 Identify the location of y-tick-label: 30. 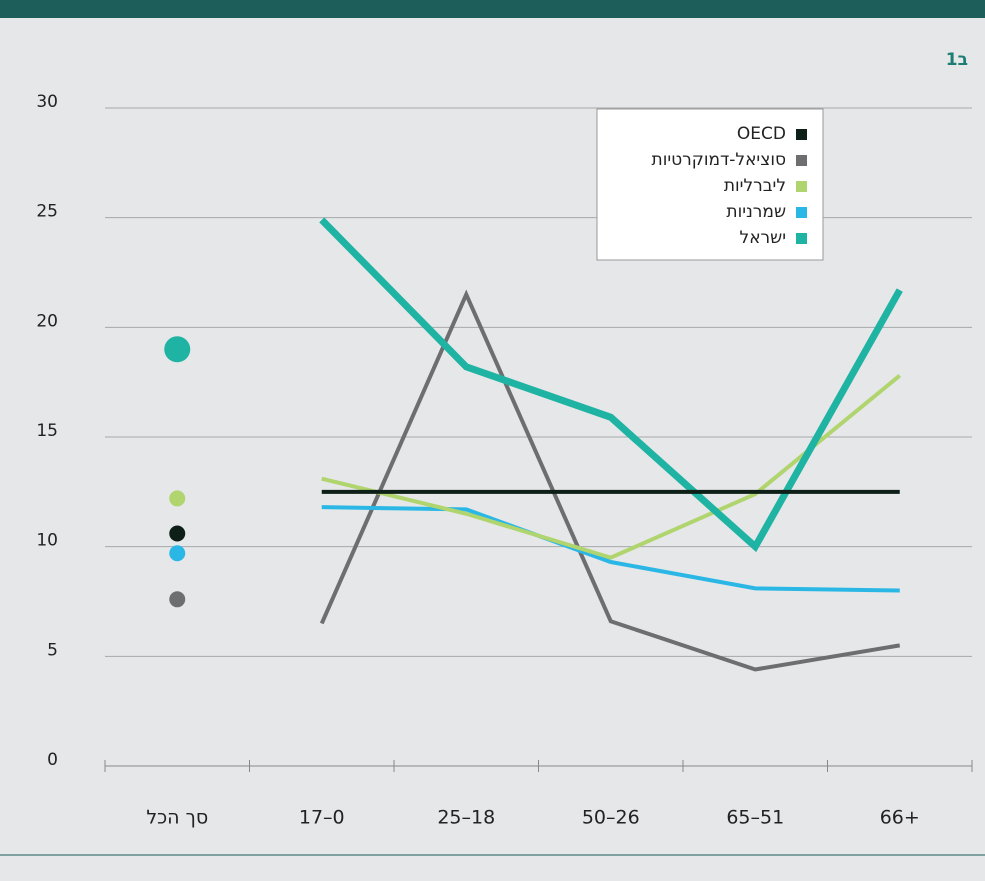
(47, 102).